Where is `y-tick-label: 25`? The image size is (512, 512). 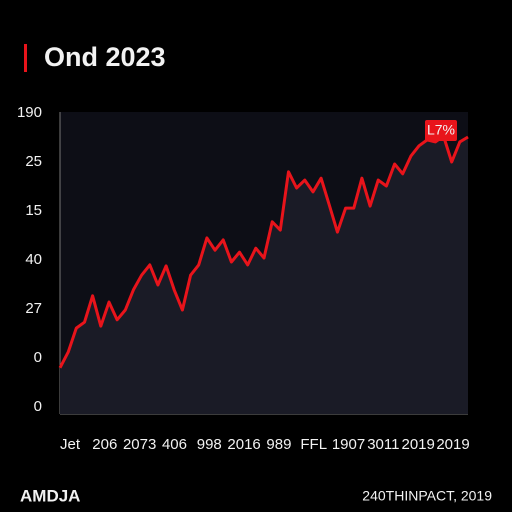 y-tick-label: 25 is located at coordinates (33, 161).